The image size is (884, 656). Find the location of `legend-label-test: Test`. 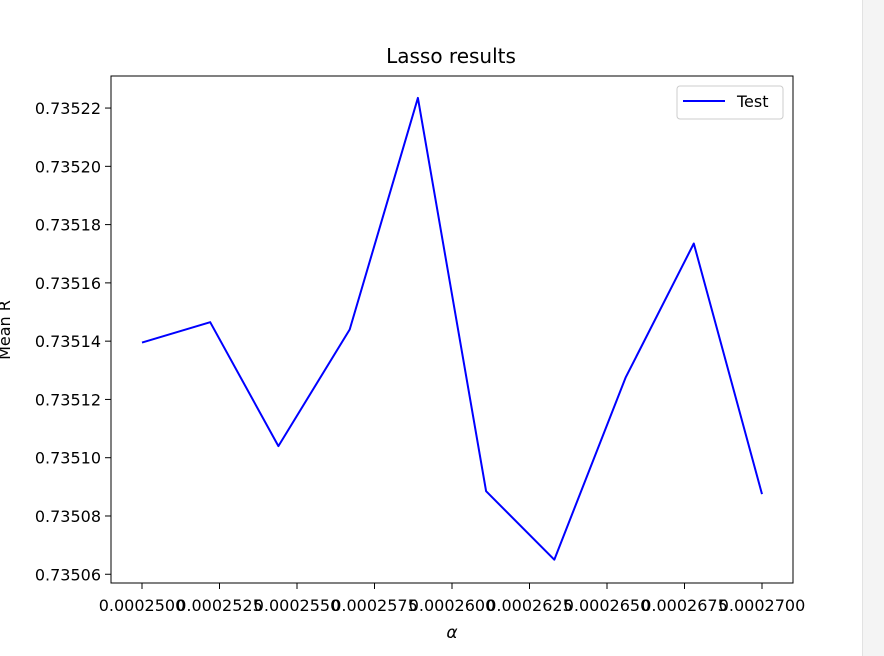

legend-label-test: Test is located at coordinates (752, 101).